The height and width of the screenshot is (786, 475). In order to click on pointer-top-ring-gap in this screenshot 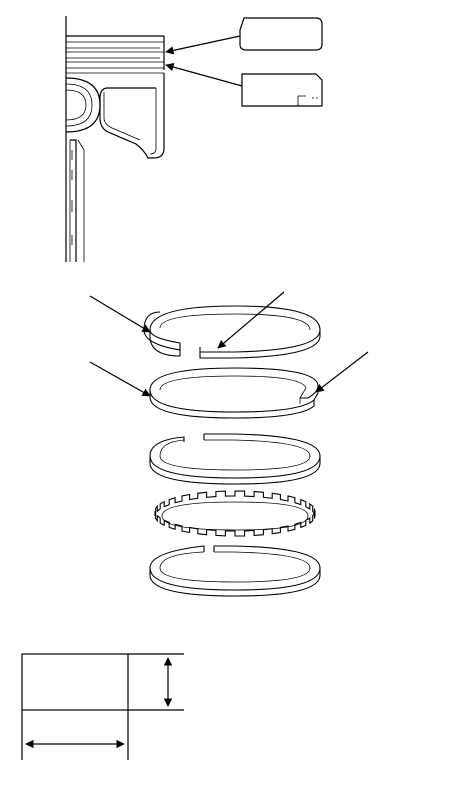, I will do `click(251, 320)`.